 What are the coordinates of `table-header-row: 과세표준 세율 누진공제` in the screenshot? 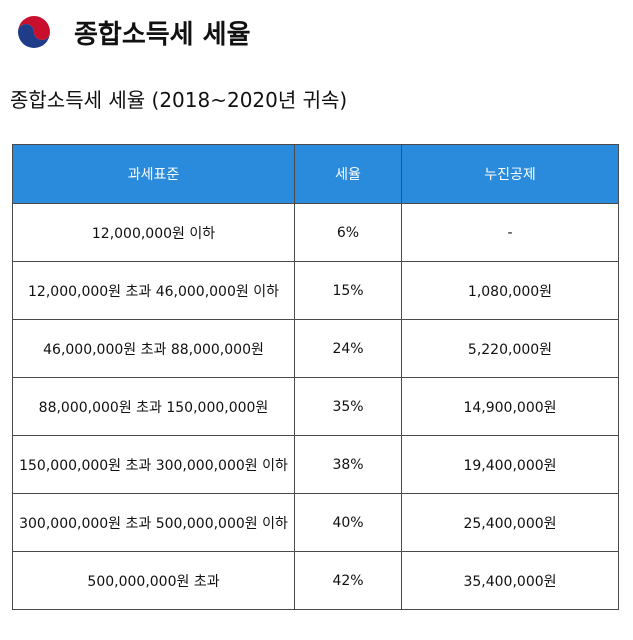 It's located at (315, 174).